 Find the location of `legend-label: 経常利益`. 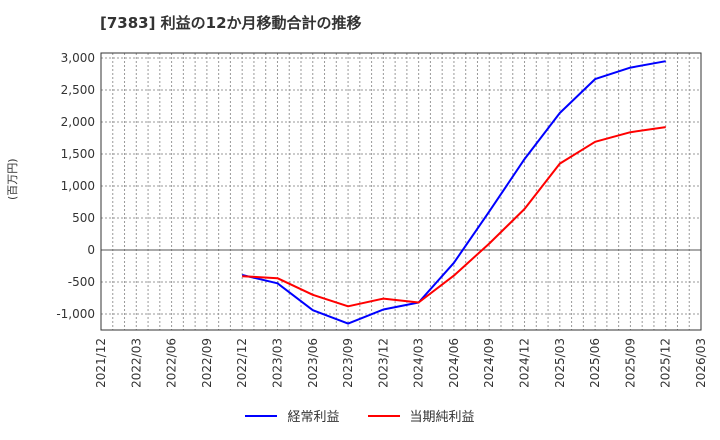

legend-label: 経常利益 is located at coordinates (313, 417).